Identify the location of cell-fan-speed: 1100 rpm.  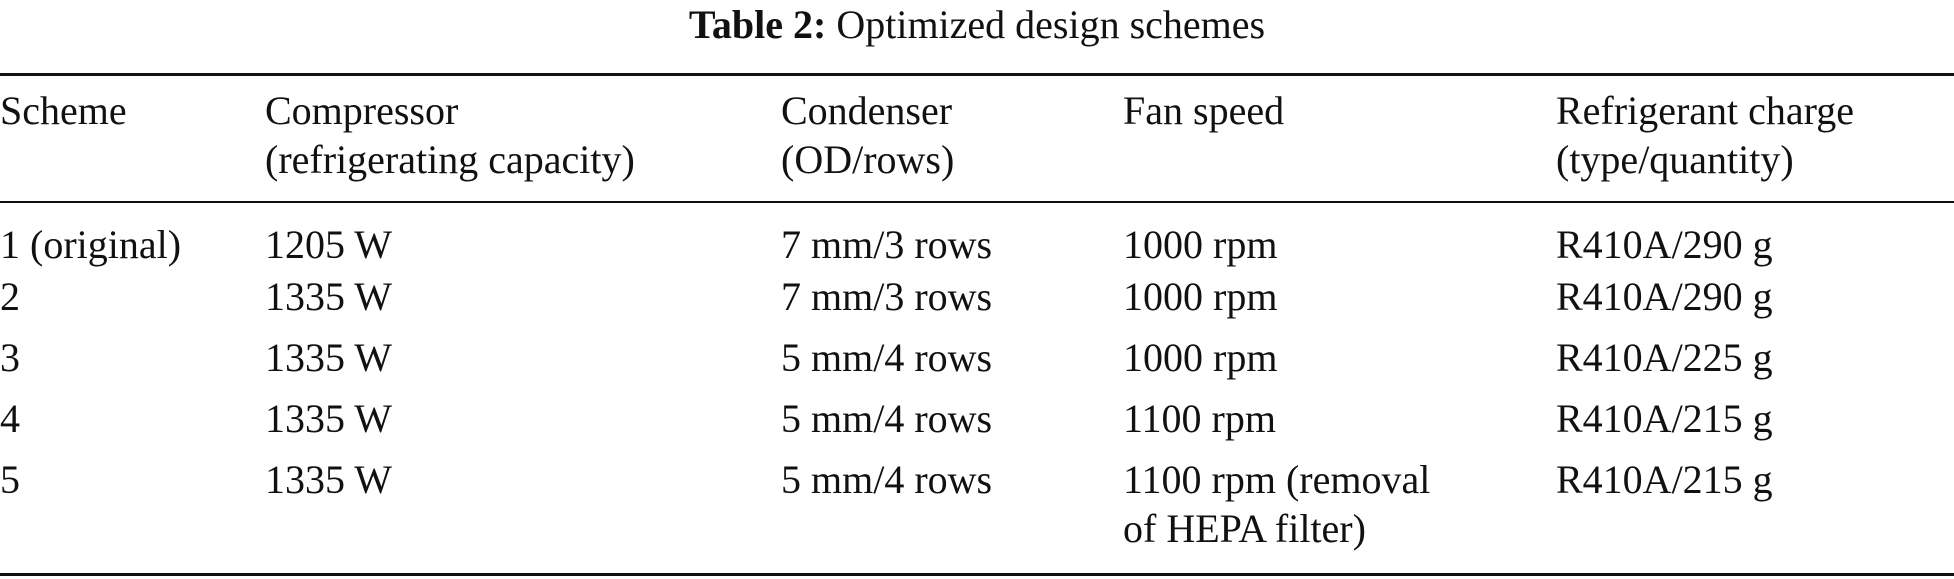
(1199, 418).